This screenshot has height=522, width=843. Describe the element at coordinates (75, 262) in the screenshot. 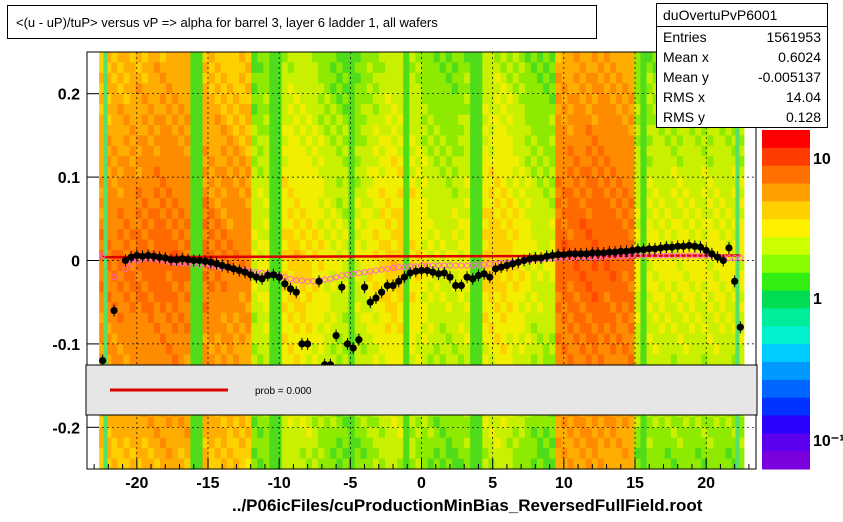

I see `y-tick-label: 0` at that location.